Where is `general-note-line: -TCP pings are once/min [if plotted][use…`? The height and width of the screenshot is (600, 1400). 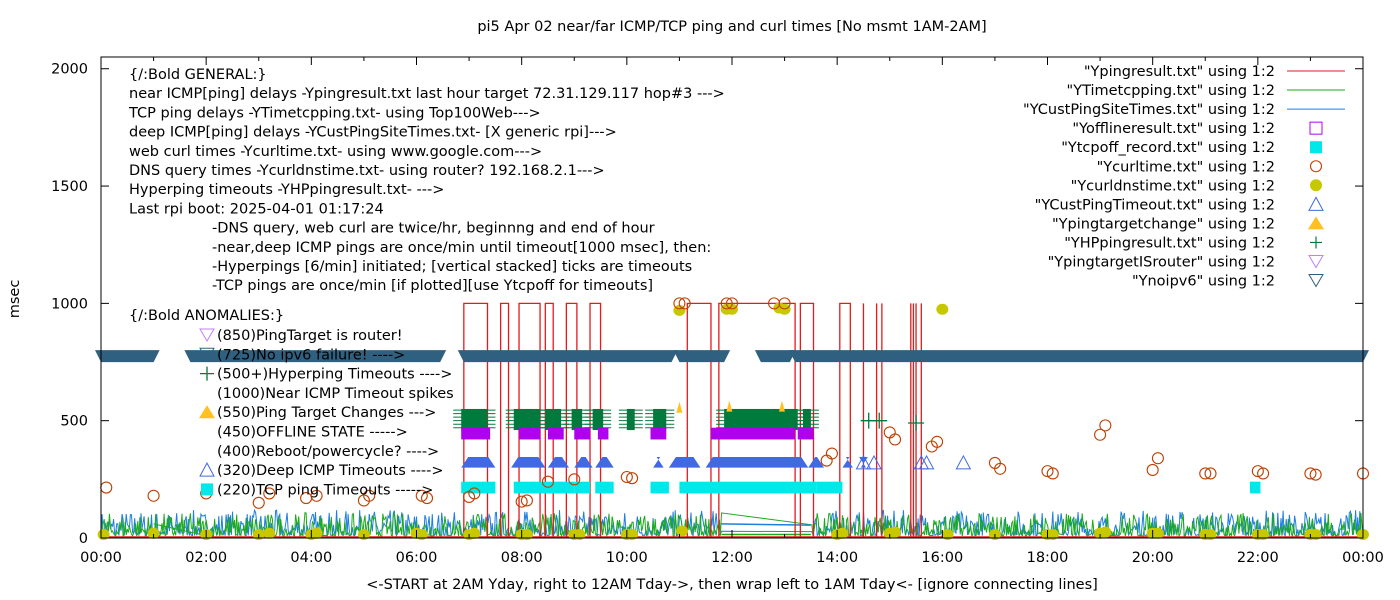
general-note-line: -TCP pings are once/min [if plotted][use… is located at coordinates (432, 286).